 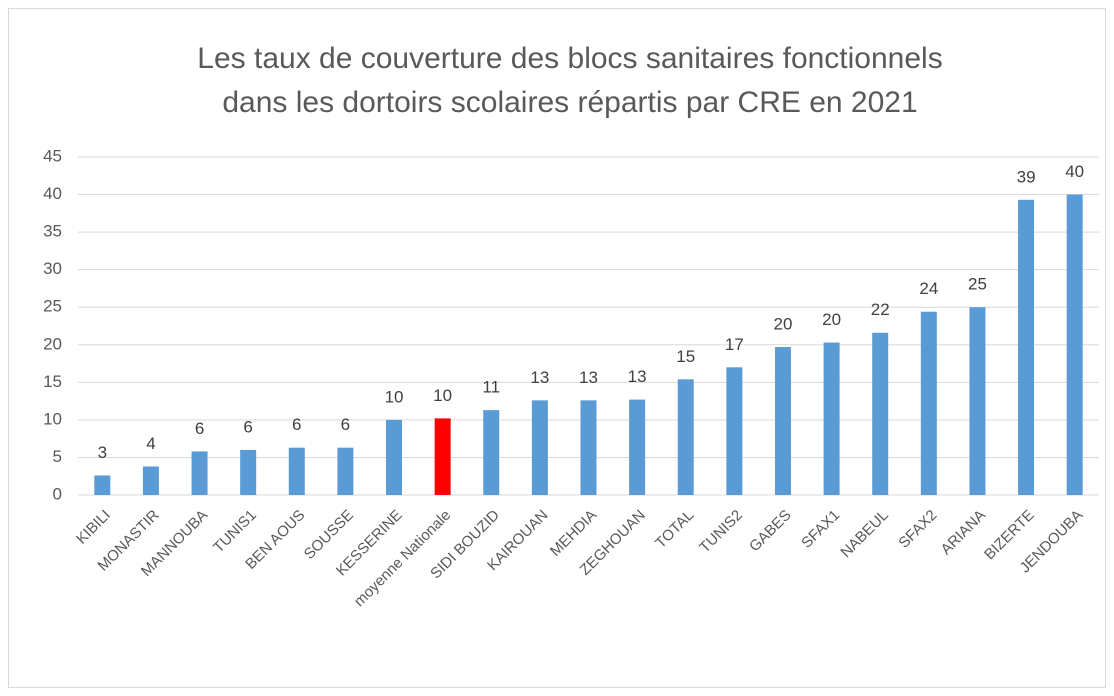 I want to click on y-tick-label: 15, so click(x=52, y=381).